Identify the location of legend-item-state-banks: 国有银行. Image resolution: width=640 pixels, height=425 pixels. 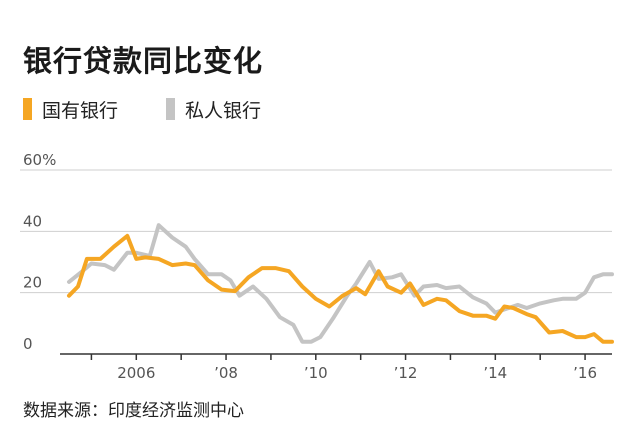
(70, 109).